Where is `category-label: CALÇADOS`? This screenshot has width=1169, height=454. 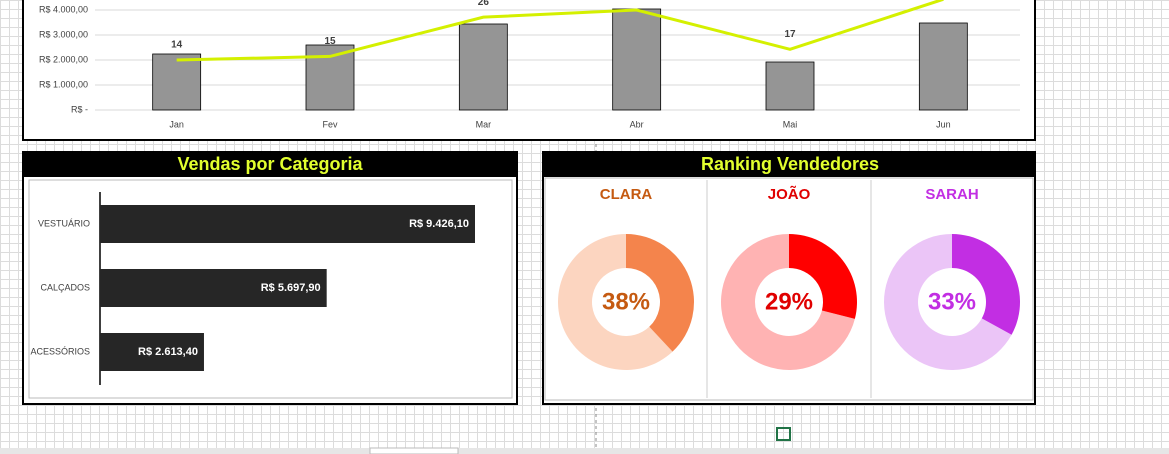
category-label: CALÇADOS is located at coordinates (65, 287).